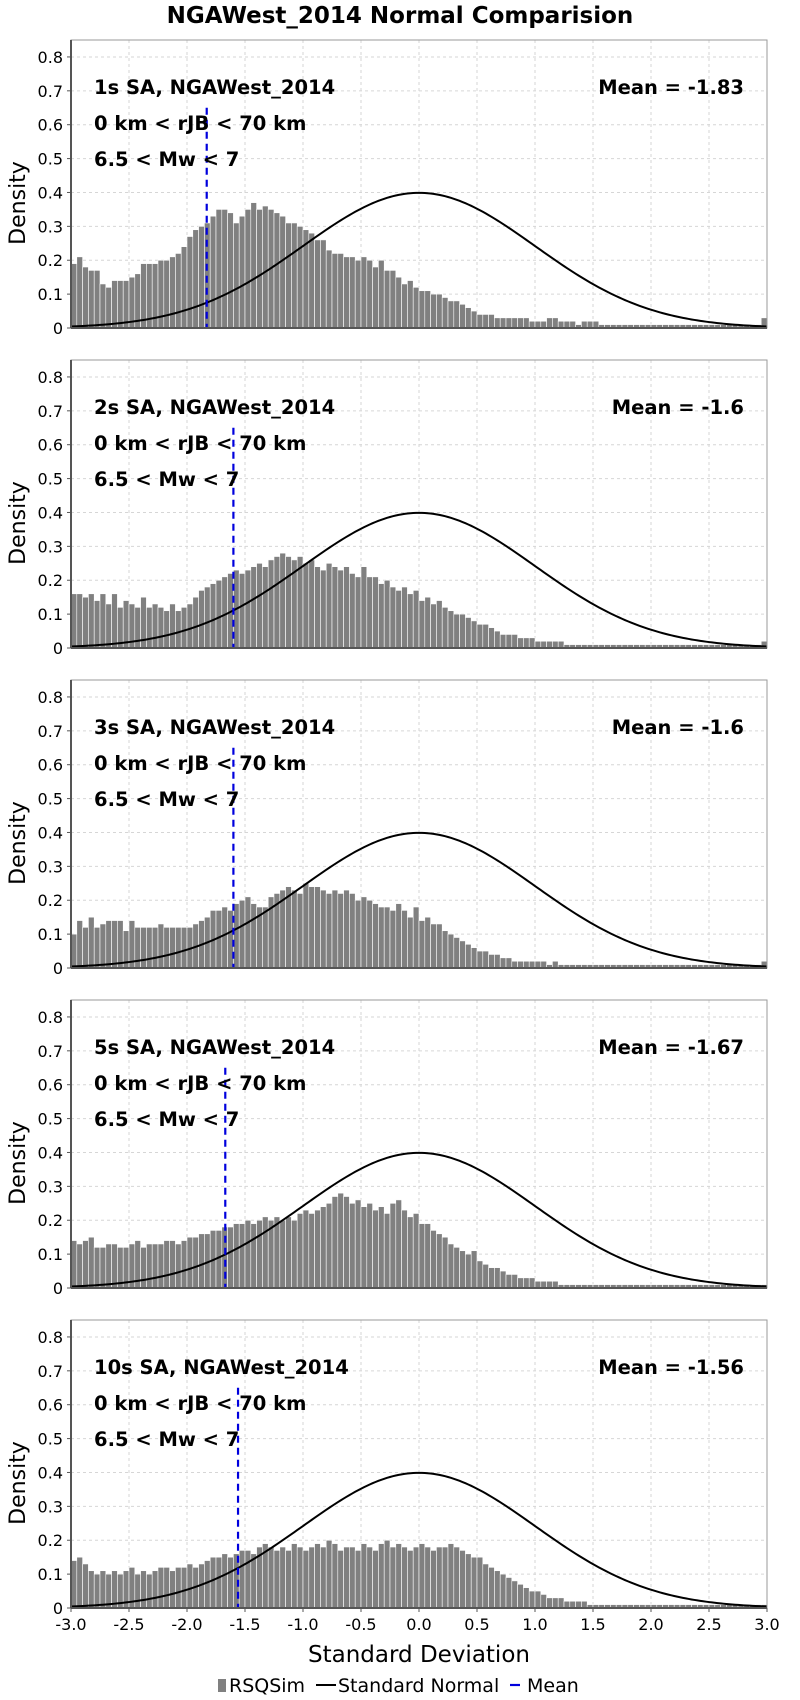 This screenshot has height=1700, width=800. I want to click on legend-label-mean: Mean, so click(553, 1686).